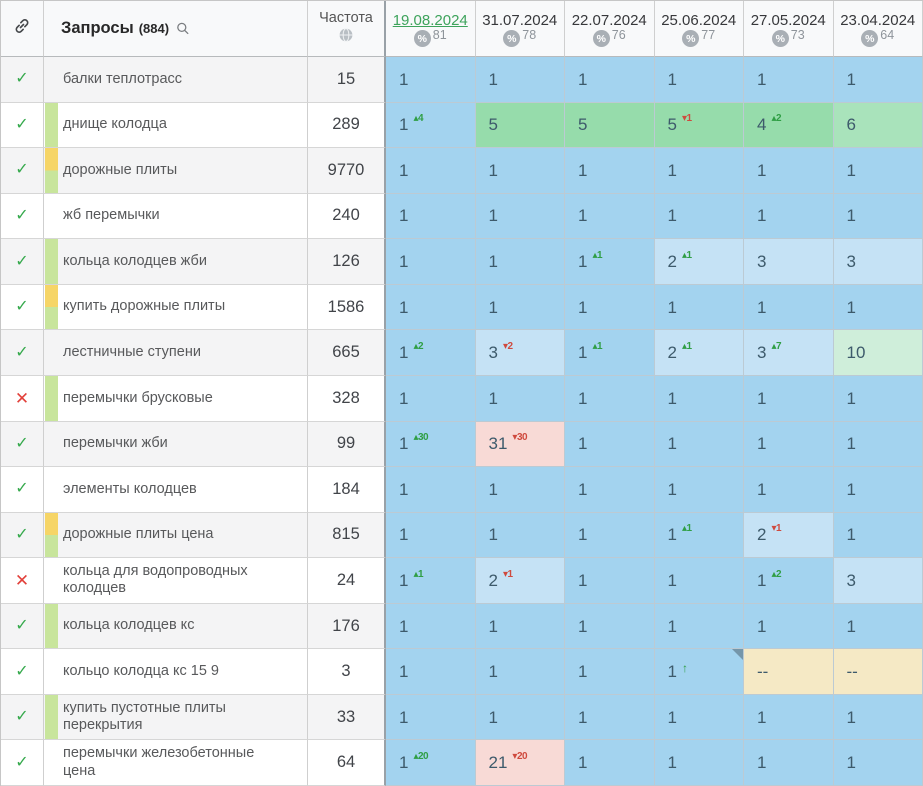 This screenshot has width=923, height=786. What do you see at coordinates (347, 29) in the screenshot?
I see `frequency-column-header: Частота` at bounding box center [347, 29].